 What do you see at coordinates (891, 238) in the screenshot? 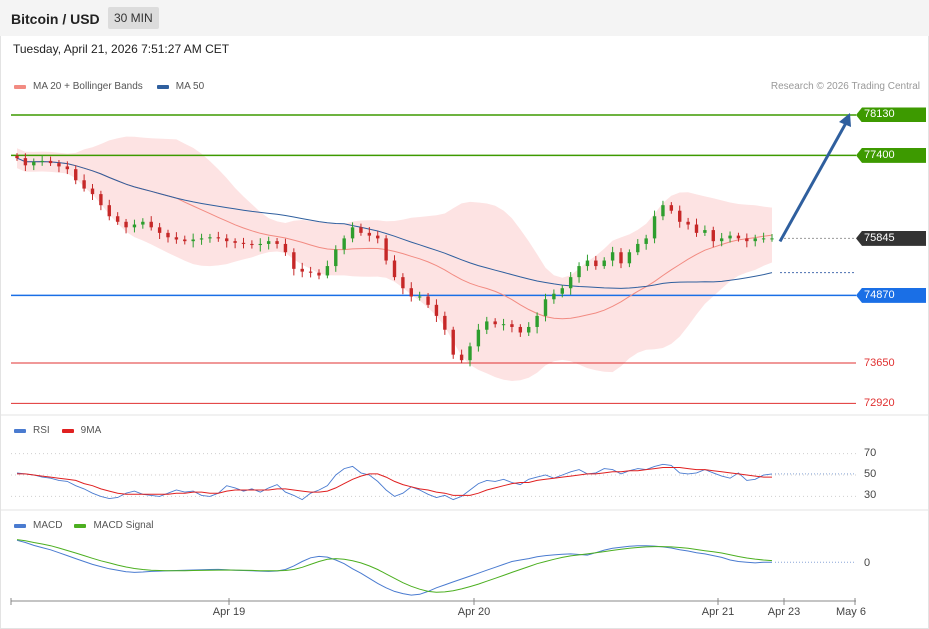
I see `current-price-tag: 75845` at bounding box center [891, 238].